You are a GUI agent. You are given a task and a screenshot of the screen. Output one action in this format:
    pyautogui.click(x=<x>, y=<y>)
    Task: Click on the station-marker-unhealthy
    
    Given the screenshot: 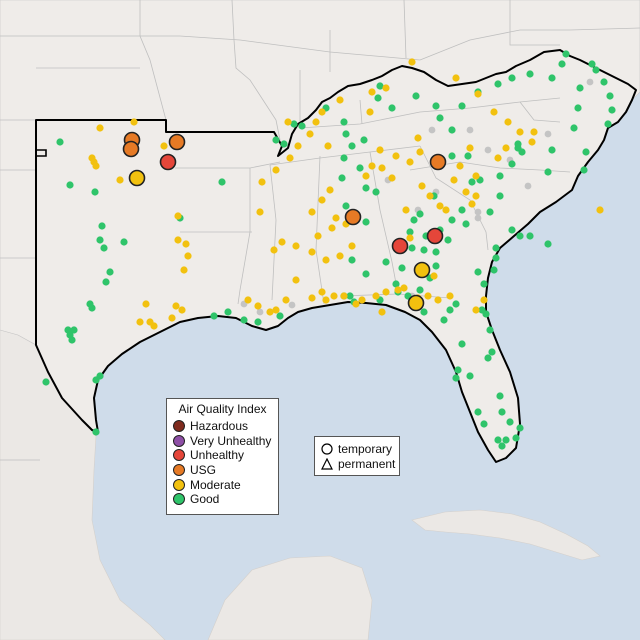 What is the action you would take?
    pyautogui.click(x=435, y=236)
    